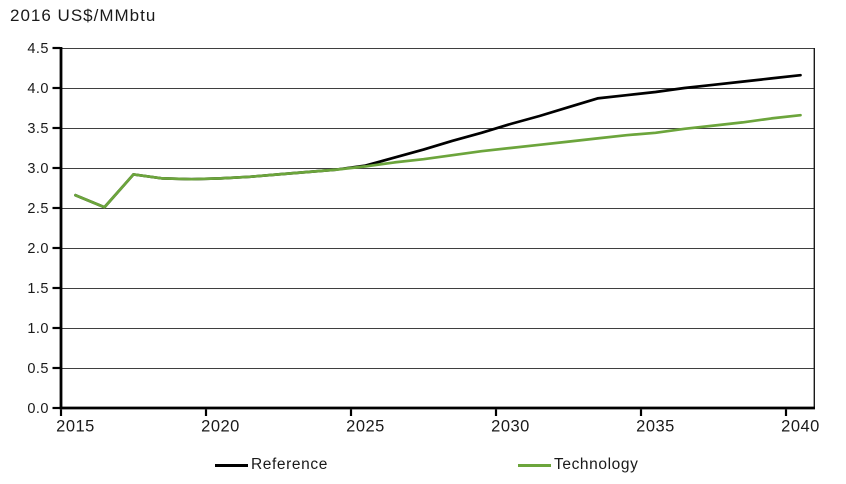 The width and height of the screenshot is (846, 484). Describe the element at coordinates (289, 464) in the screenshot. I see `legend-label-reference: Reference` at that location.